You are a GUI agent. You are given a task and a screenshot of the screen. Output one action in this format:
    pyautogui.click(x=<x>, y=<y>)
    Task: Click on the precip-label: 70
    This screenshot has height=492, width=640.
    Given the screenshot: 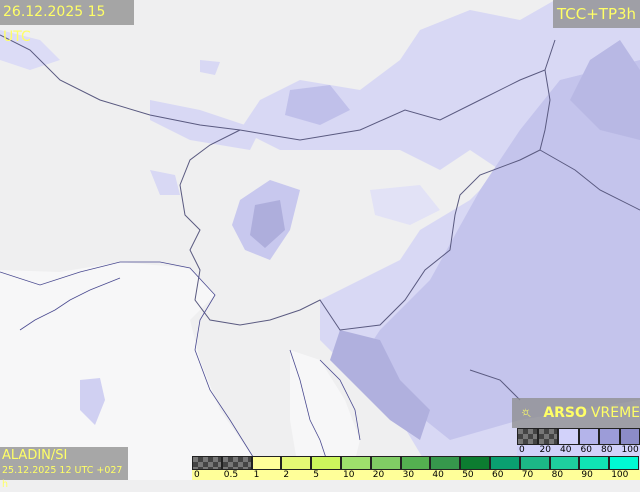 What is the action you would take?
    pyautogui.click(x=527, y=475)
    